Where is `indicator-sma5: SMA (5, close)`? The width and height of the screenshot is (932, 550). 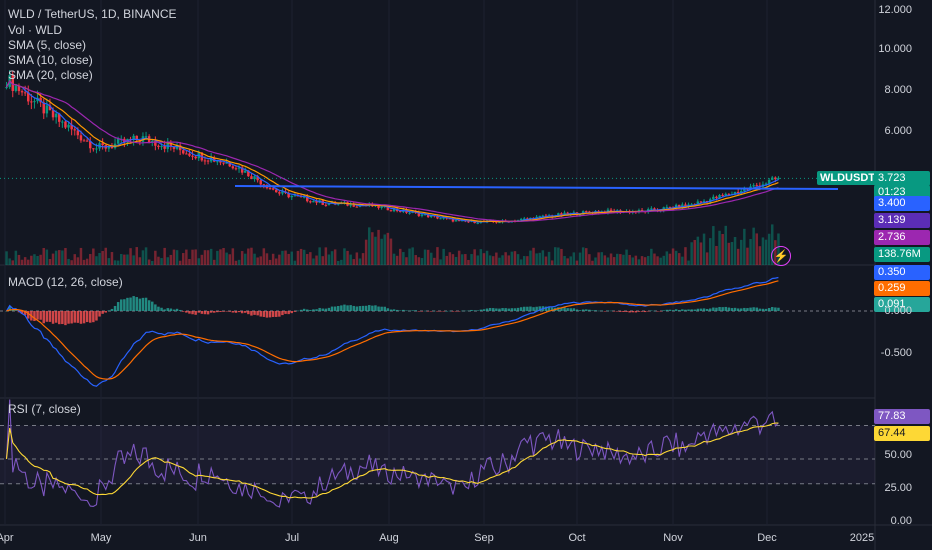
indicator-sma5: SMA (5, close) is located at coordinates (47, 45).